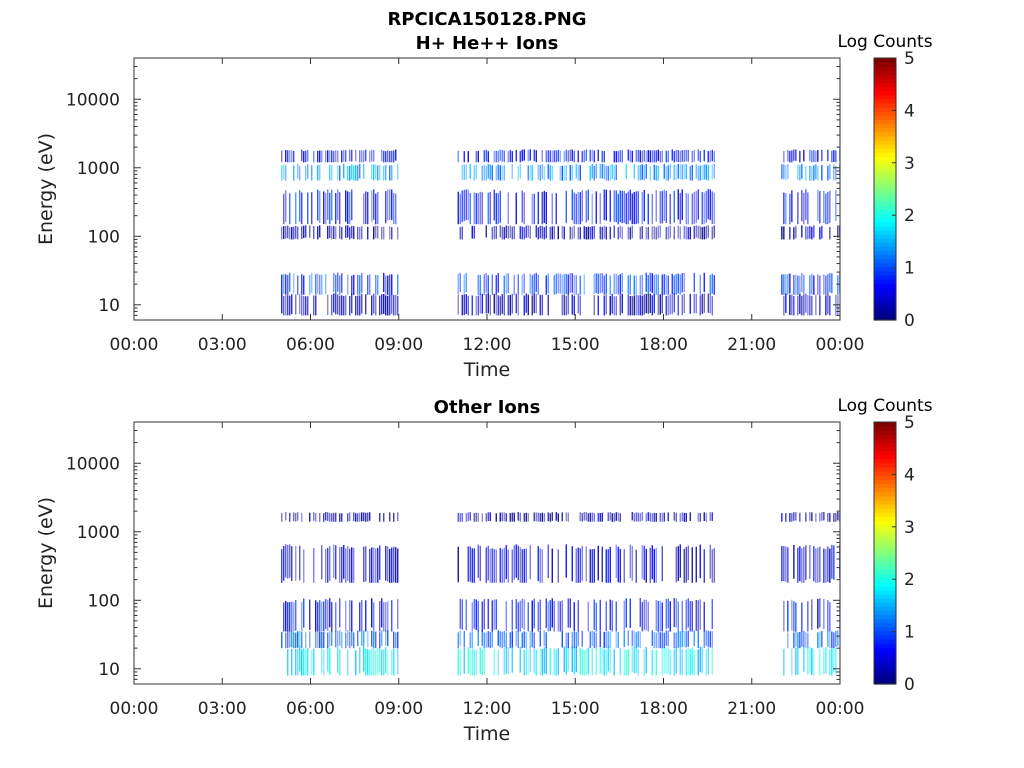 The image size is (1024, 768). Describe the element at coordinates (884, 42) in the screenshot. I see `colorbar-label: Log Counts` at that location.